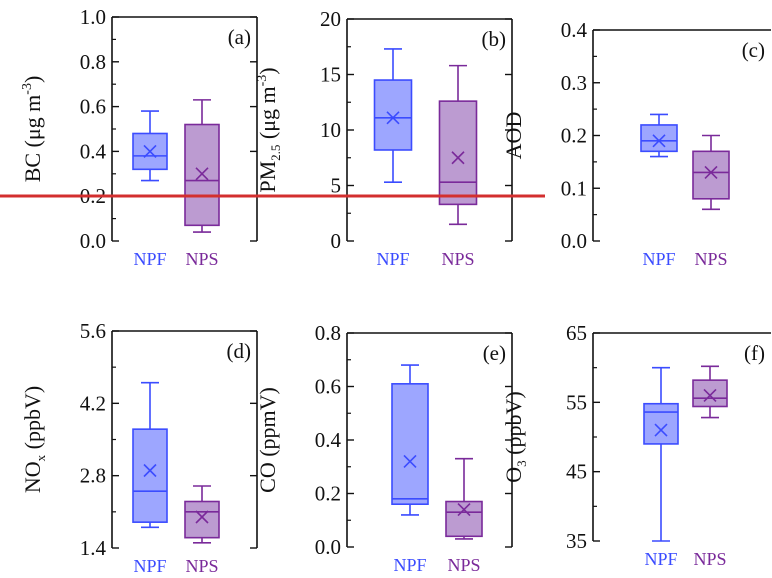 Image resolution: width=772 pixels, height=578 pixels. I want to click on y-title-base: CO (ppmV), so click(267, 440).